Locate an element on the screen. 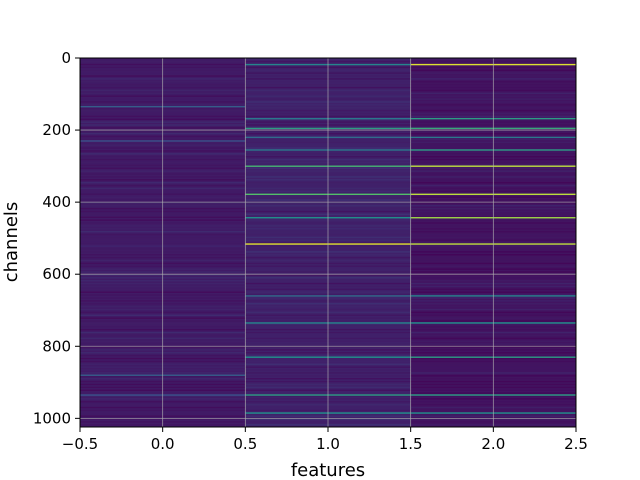 The width and height of the screenshot is (640, 480). x-tick-label: −0.5 is located at coordinates (80, 444).